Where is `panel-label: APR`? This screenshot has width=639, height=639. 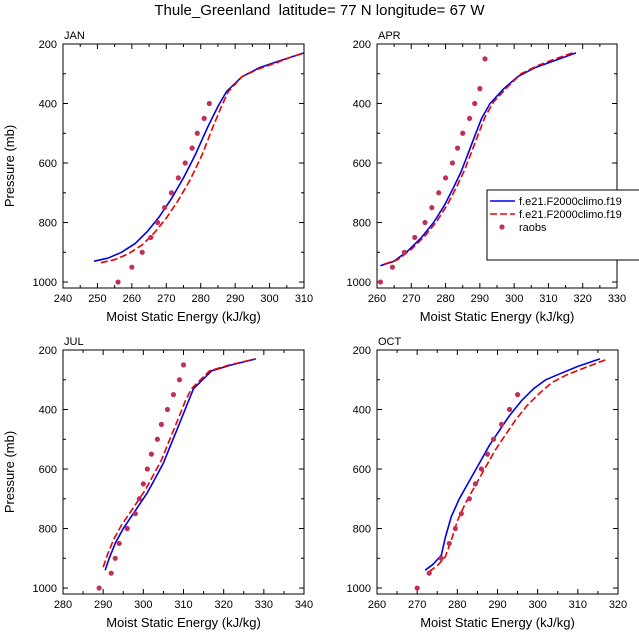 panel-label: APR is located at coordinates (389, 36).